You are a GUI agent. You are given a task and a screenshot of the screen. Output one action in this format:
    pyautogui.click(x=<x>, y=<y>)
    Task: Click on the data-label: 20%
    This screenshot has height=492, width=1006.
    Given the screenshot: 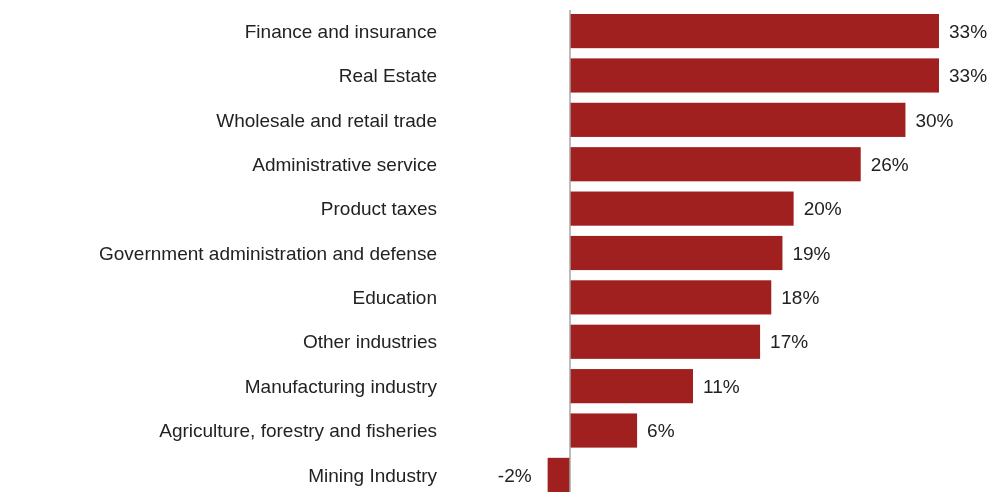 What is the action you would take?
    pyautogui.click(x=822, y=209)
    